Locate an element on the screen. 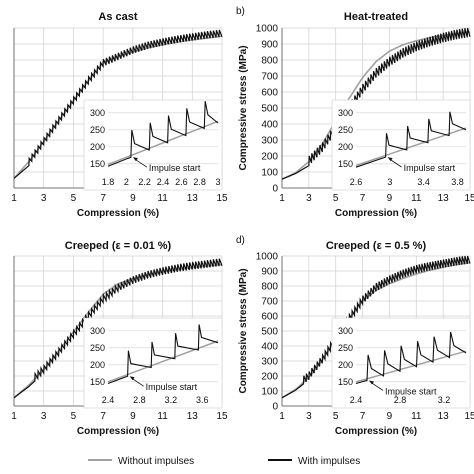 The image size is (474, 474). y-tick-label: 100 is located at coordinates (269, 392).